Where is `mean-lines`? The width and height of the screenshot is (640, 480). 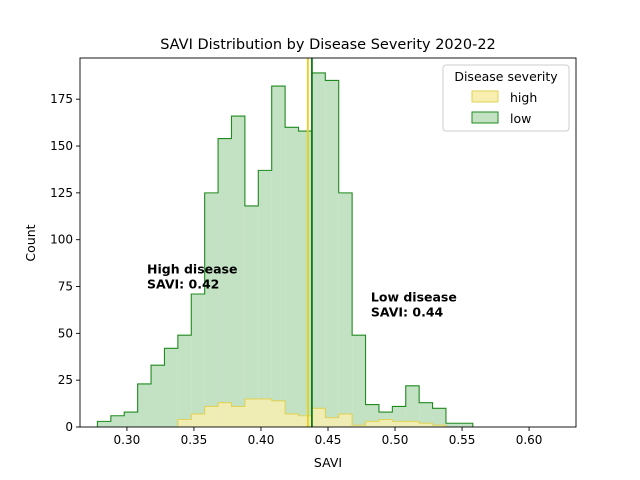 mean-lines is located at coordinates (309, 242).